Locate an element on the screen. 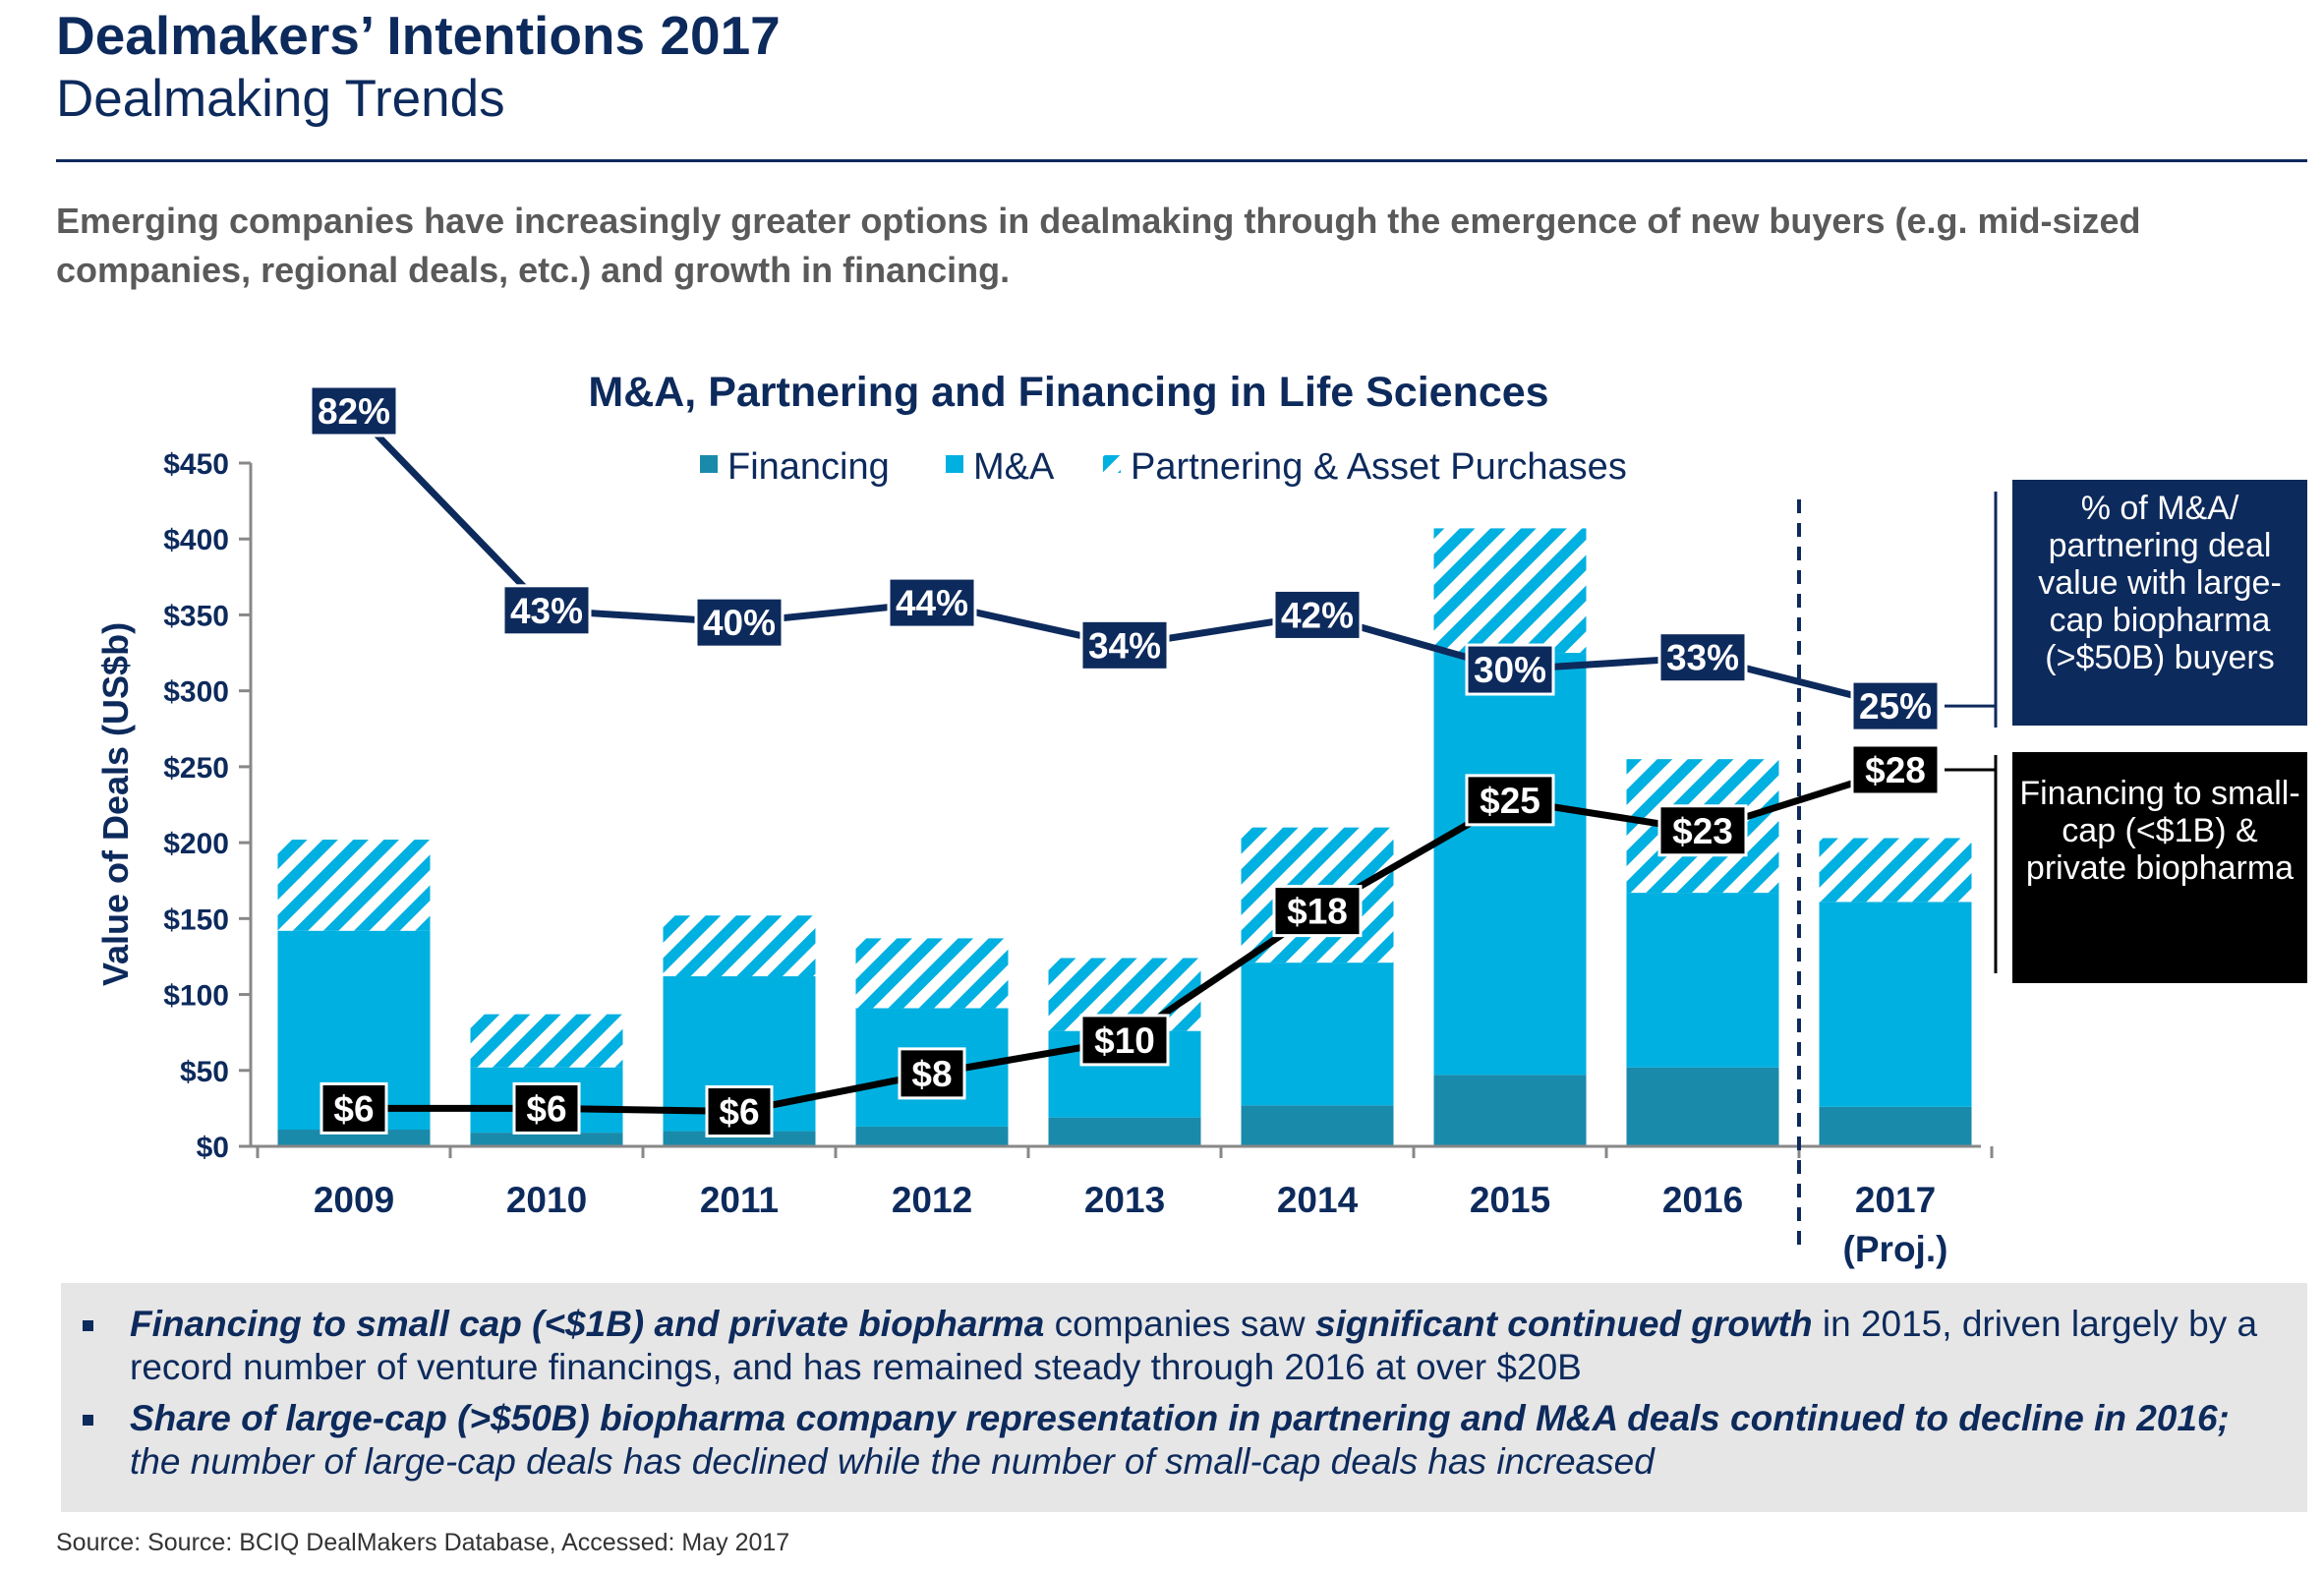 The height and width of the screenshot is (1574, 2324). bar-financing-2015 is located at coordinates (1510, 1110).